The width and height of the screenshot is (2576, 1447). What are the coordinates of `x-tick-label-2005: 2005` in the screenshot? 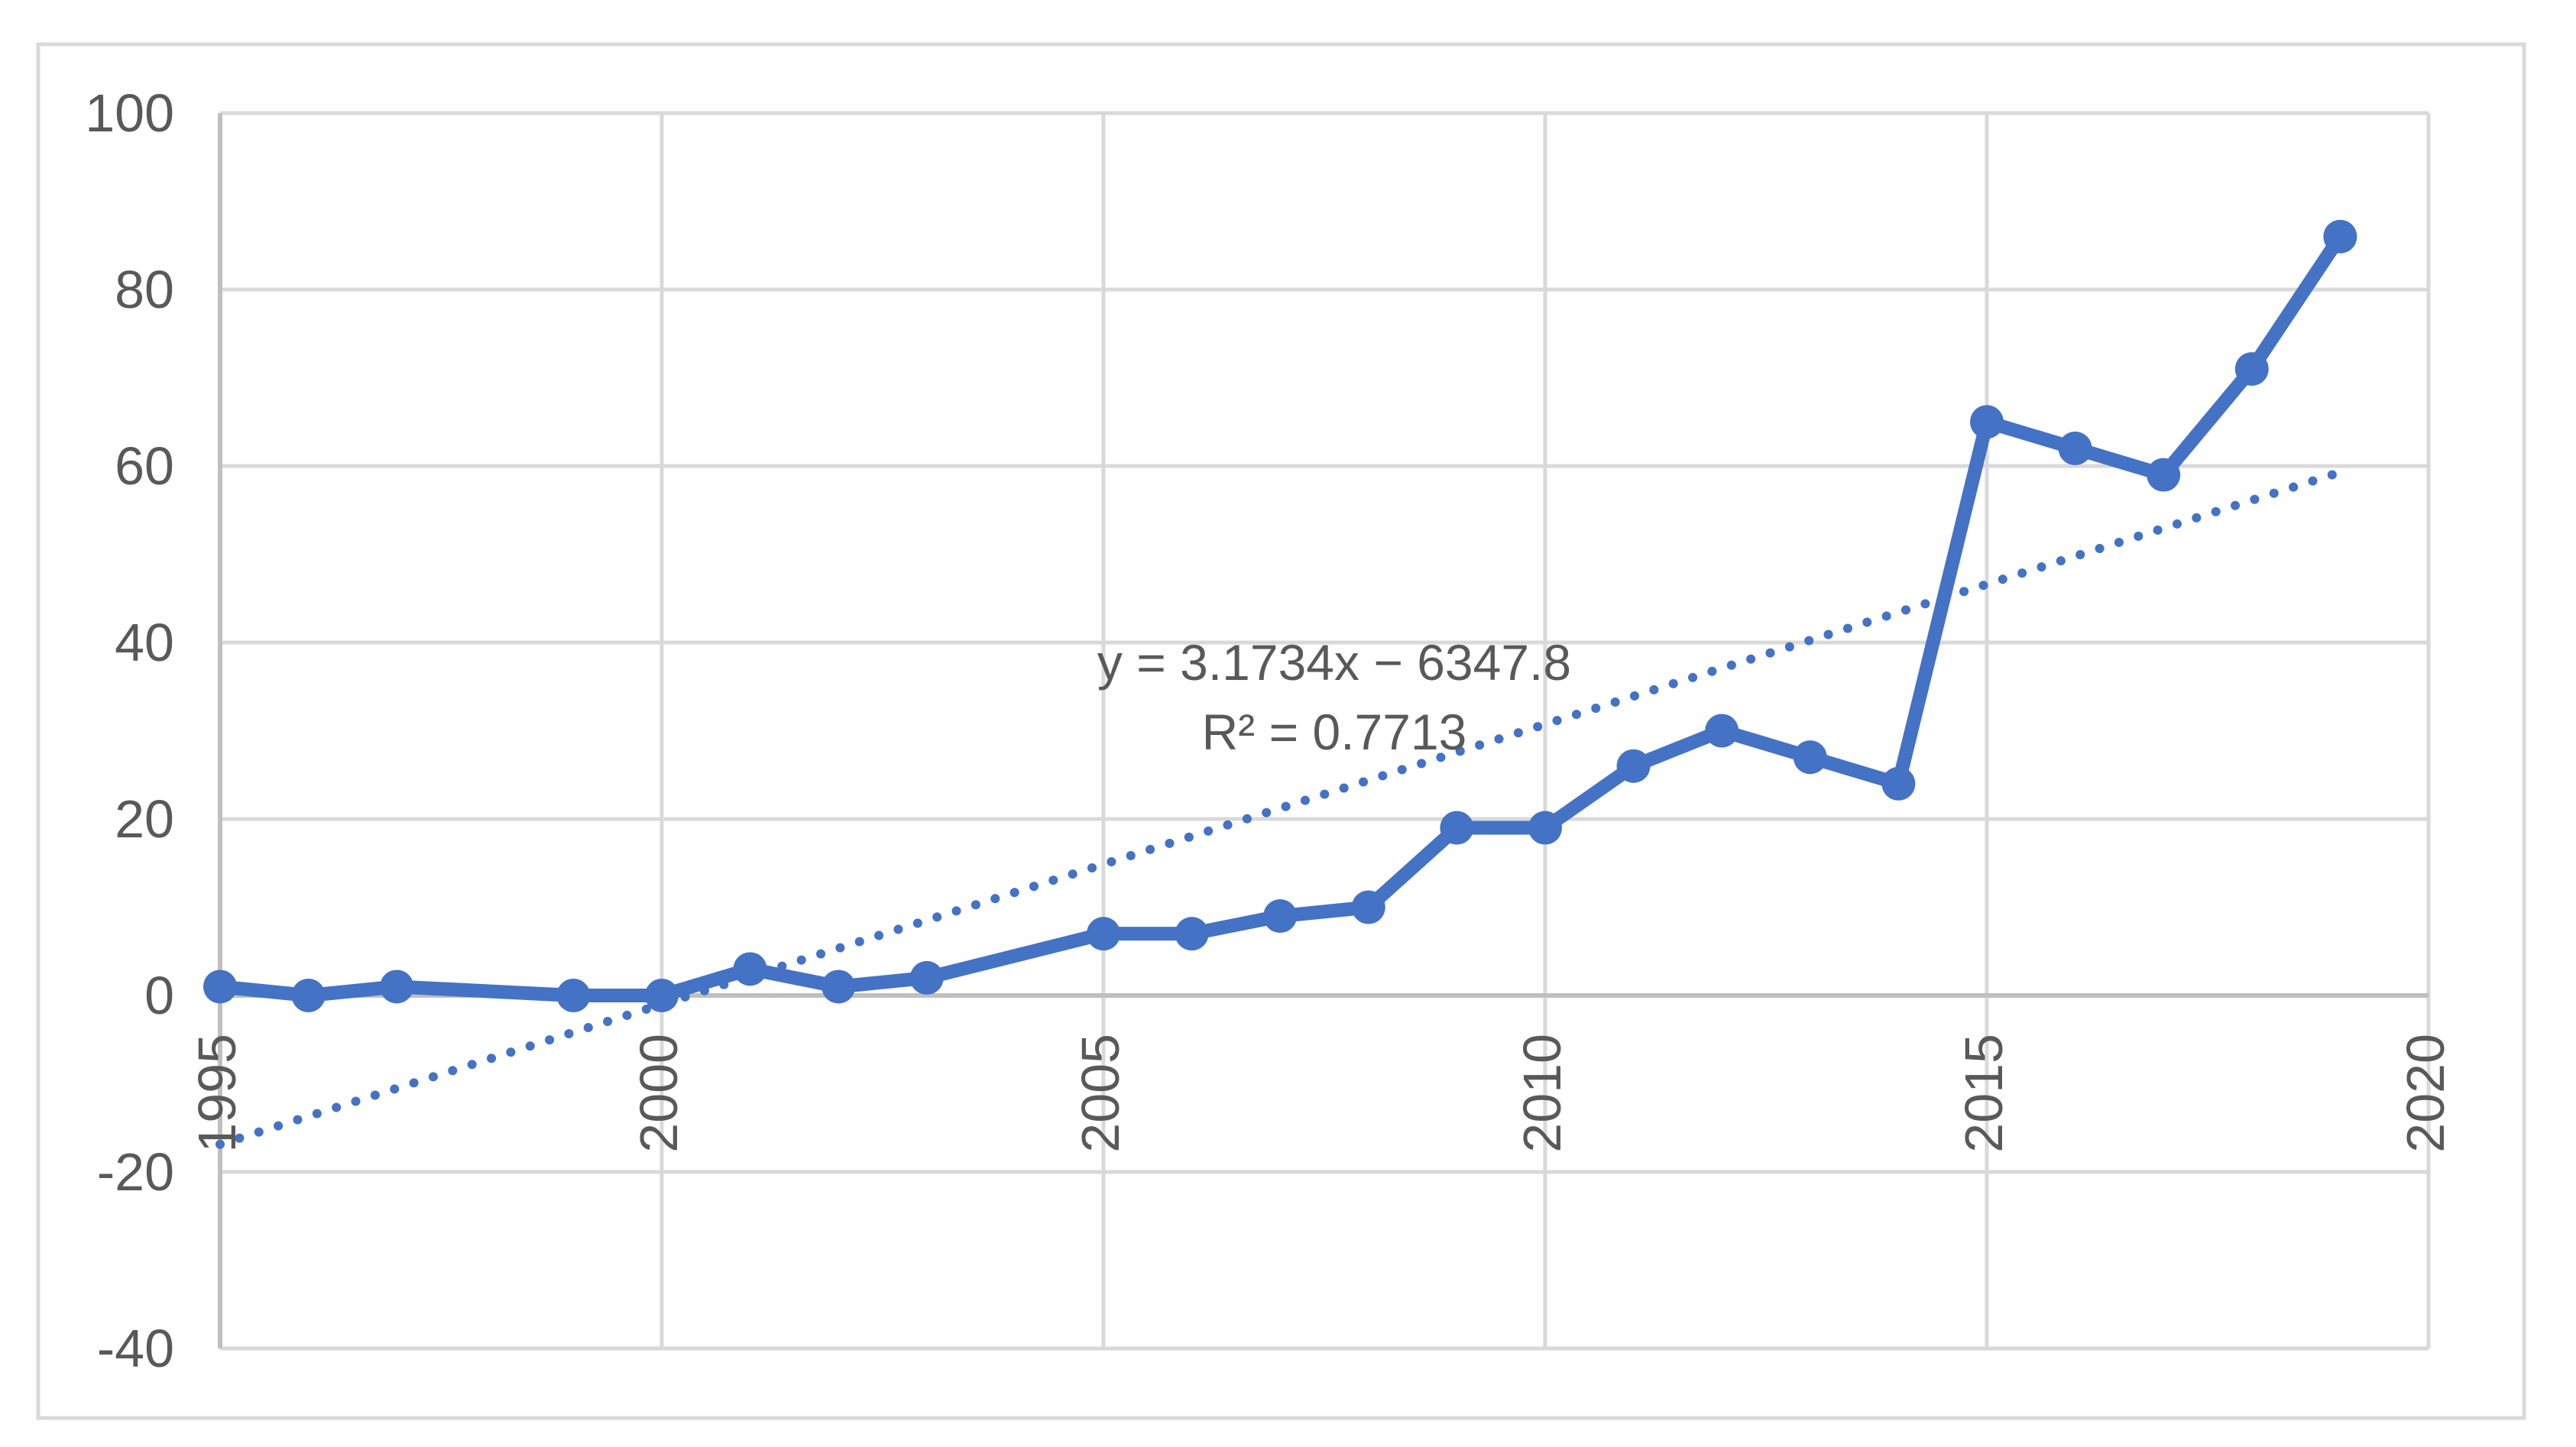 It's located at (1100, 1093).